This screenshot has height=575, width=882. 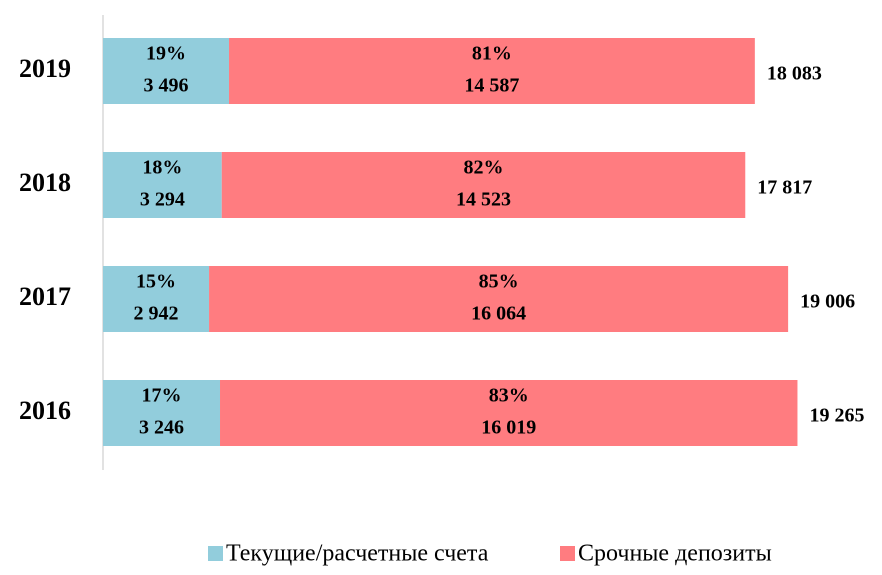 I want to click on share-label: 81%, so click(x=492, y=54).